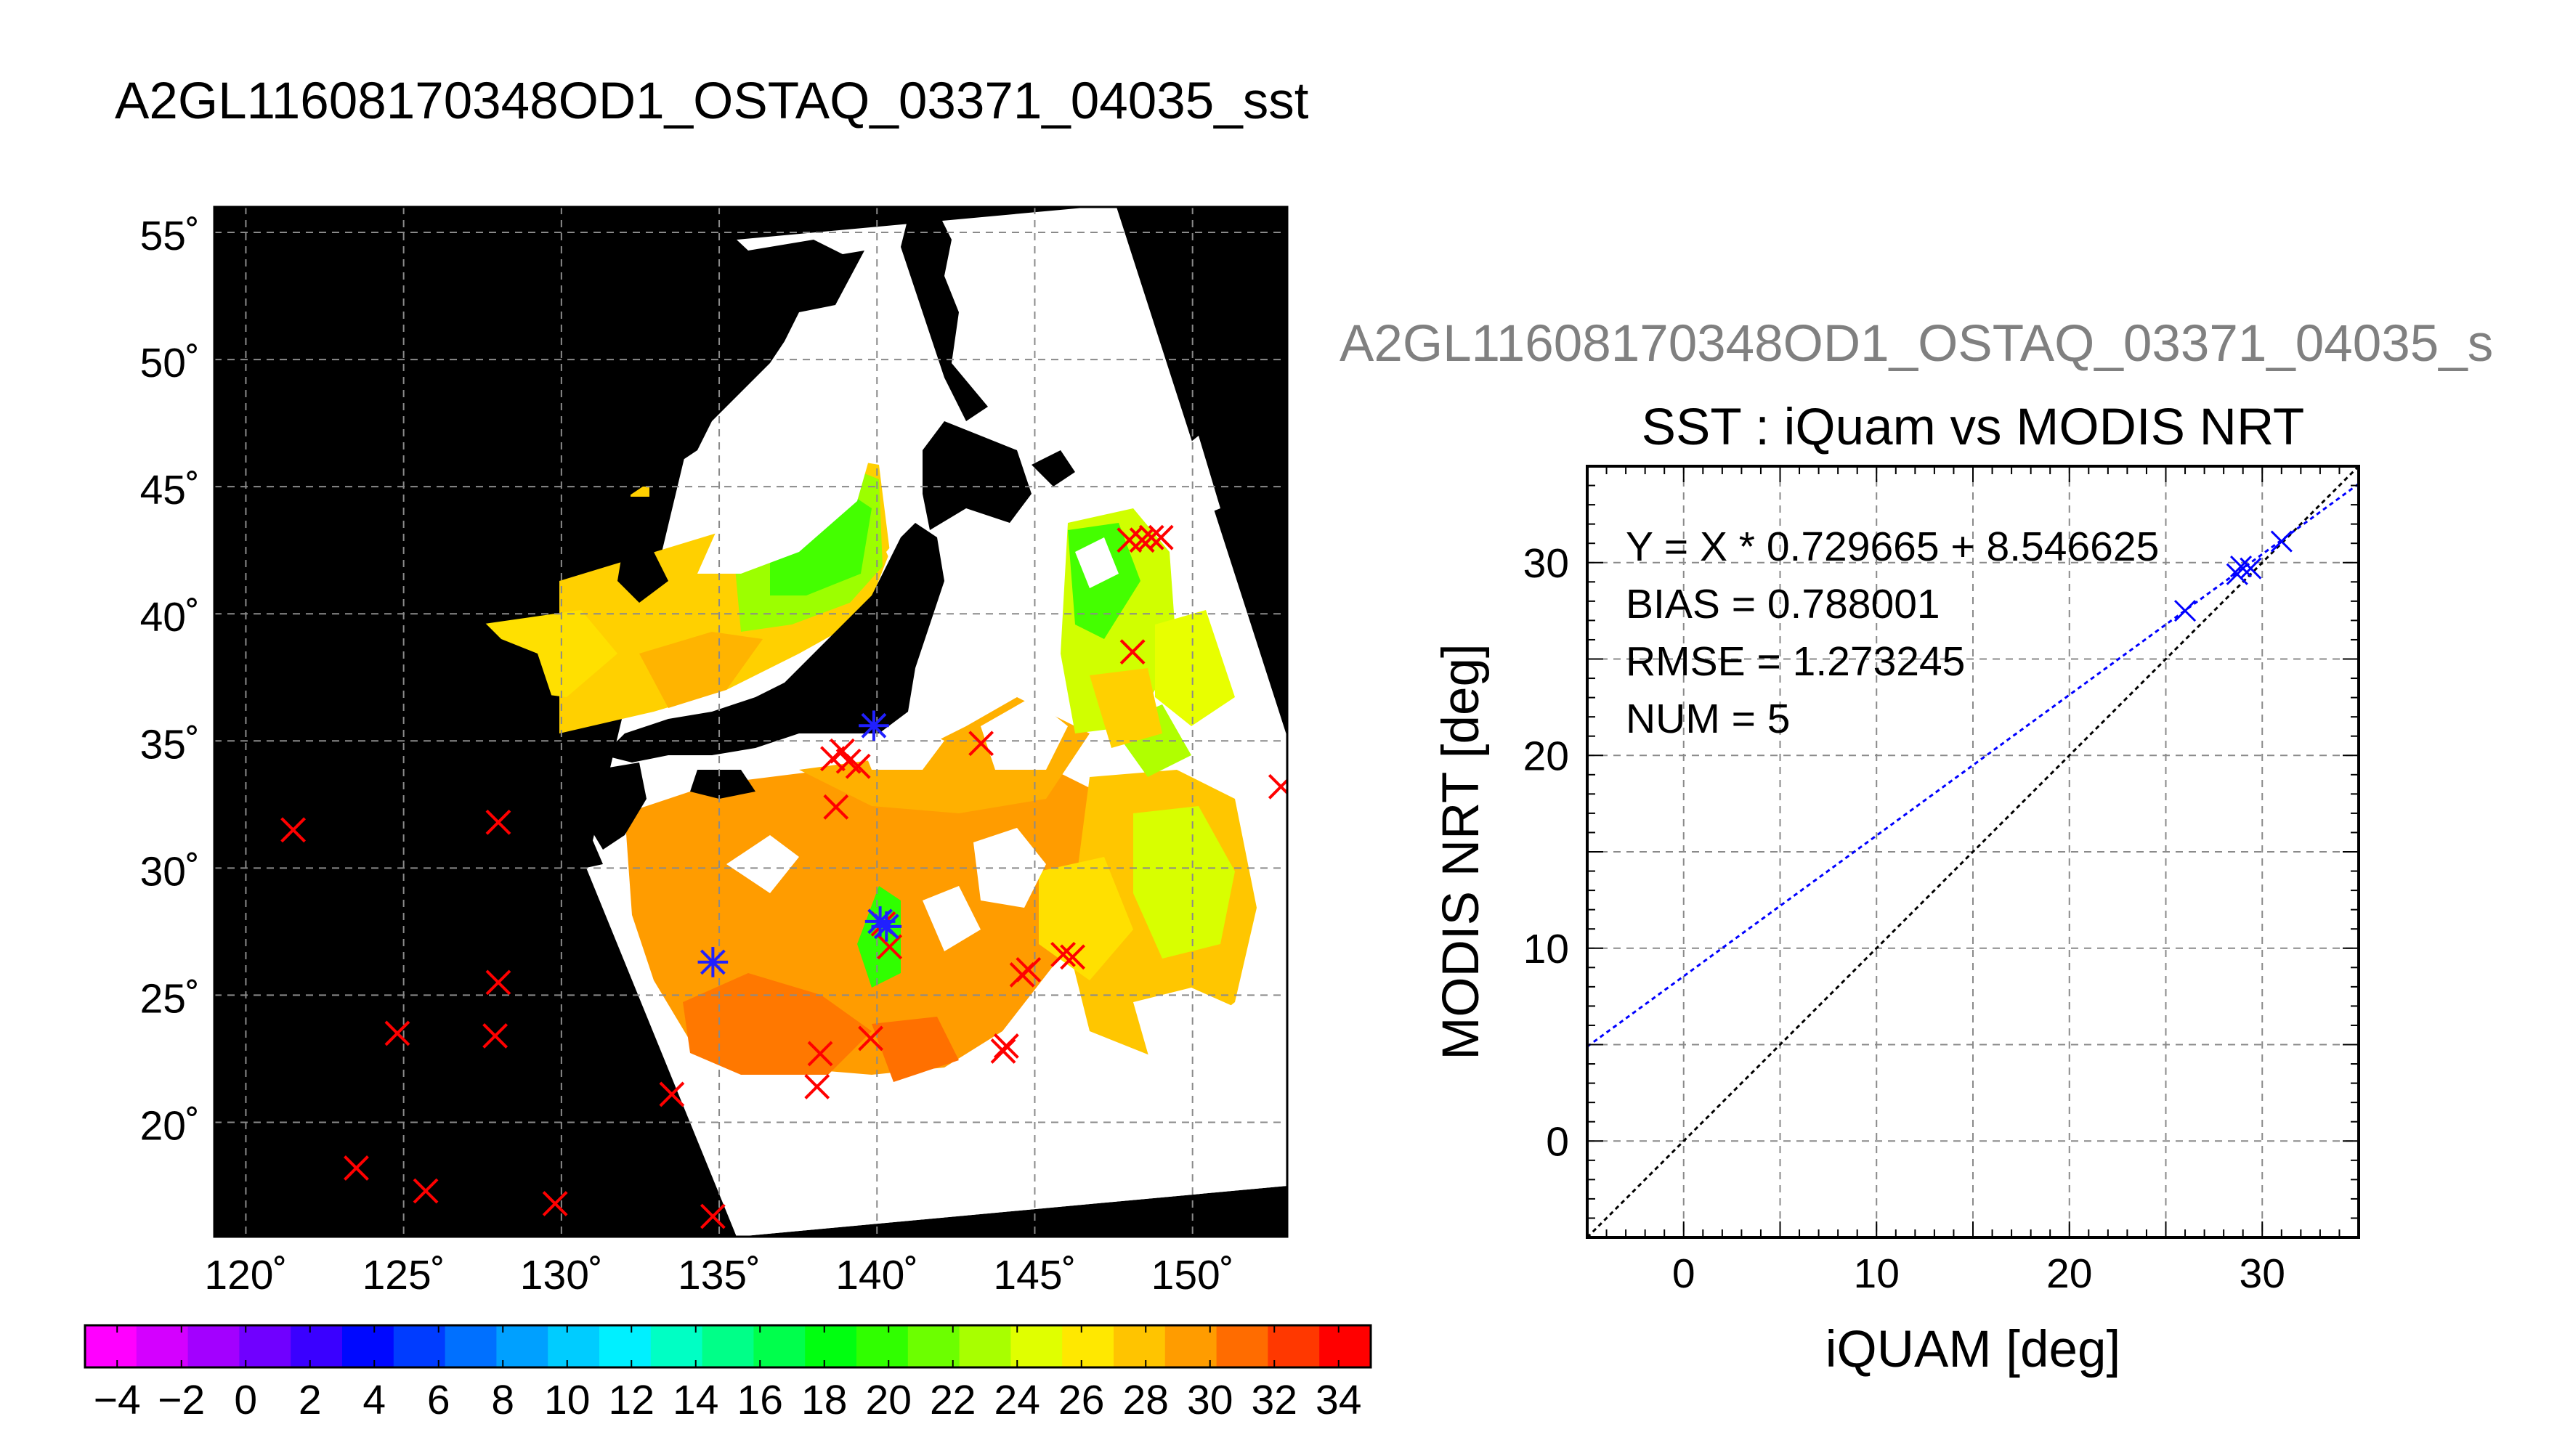 Image resolution: width=2549 pixels, height=1456 pixels. What do you see at coordinates (170, 999) in the screenshot?
I see `latitude-label: 25˚` at bounding box center [170, 999].